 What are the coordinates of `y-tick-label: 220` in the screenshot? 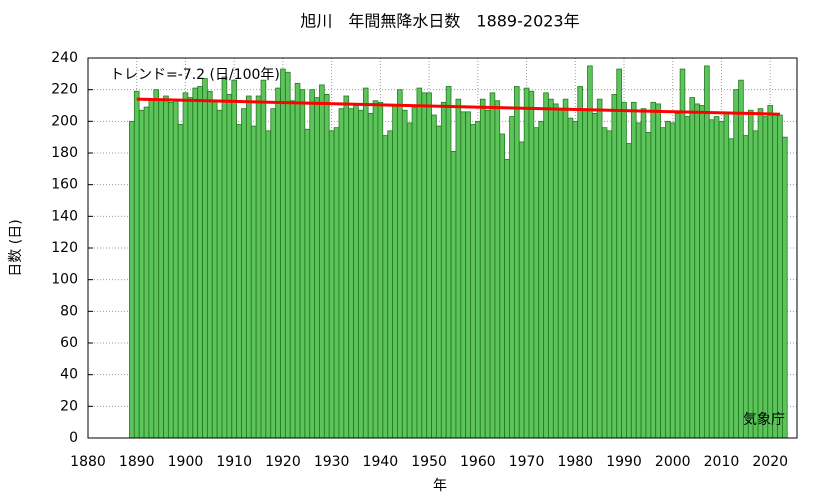 It's located at (64, 90).